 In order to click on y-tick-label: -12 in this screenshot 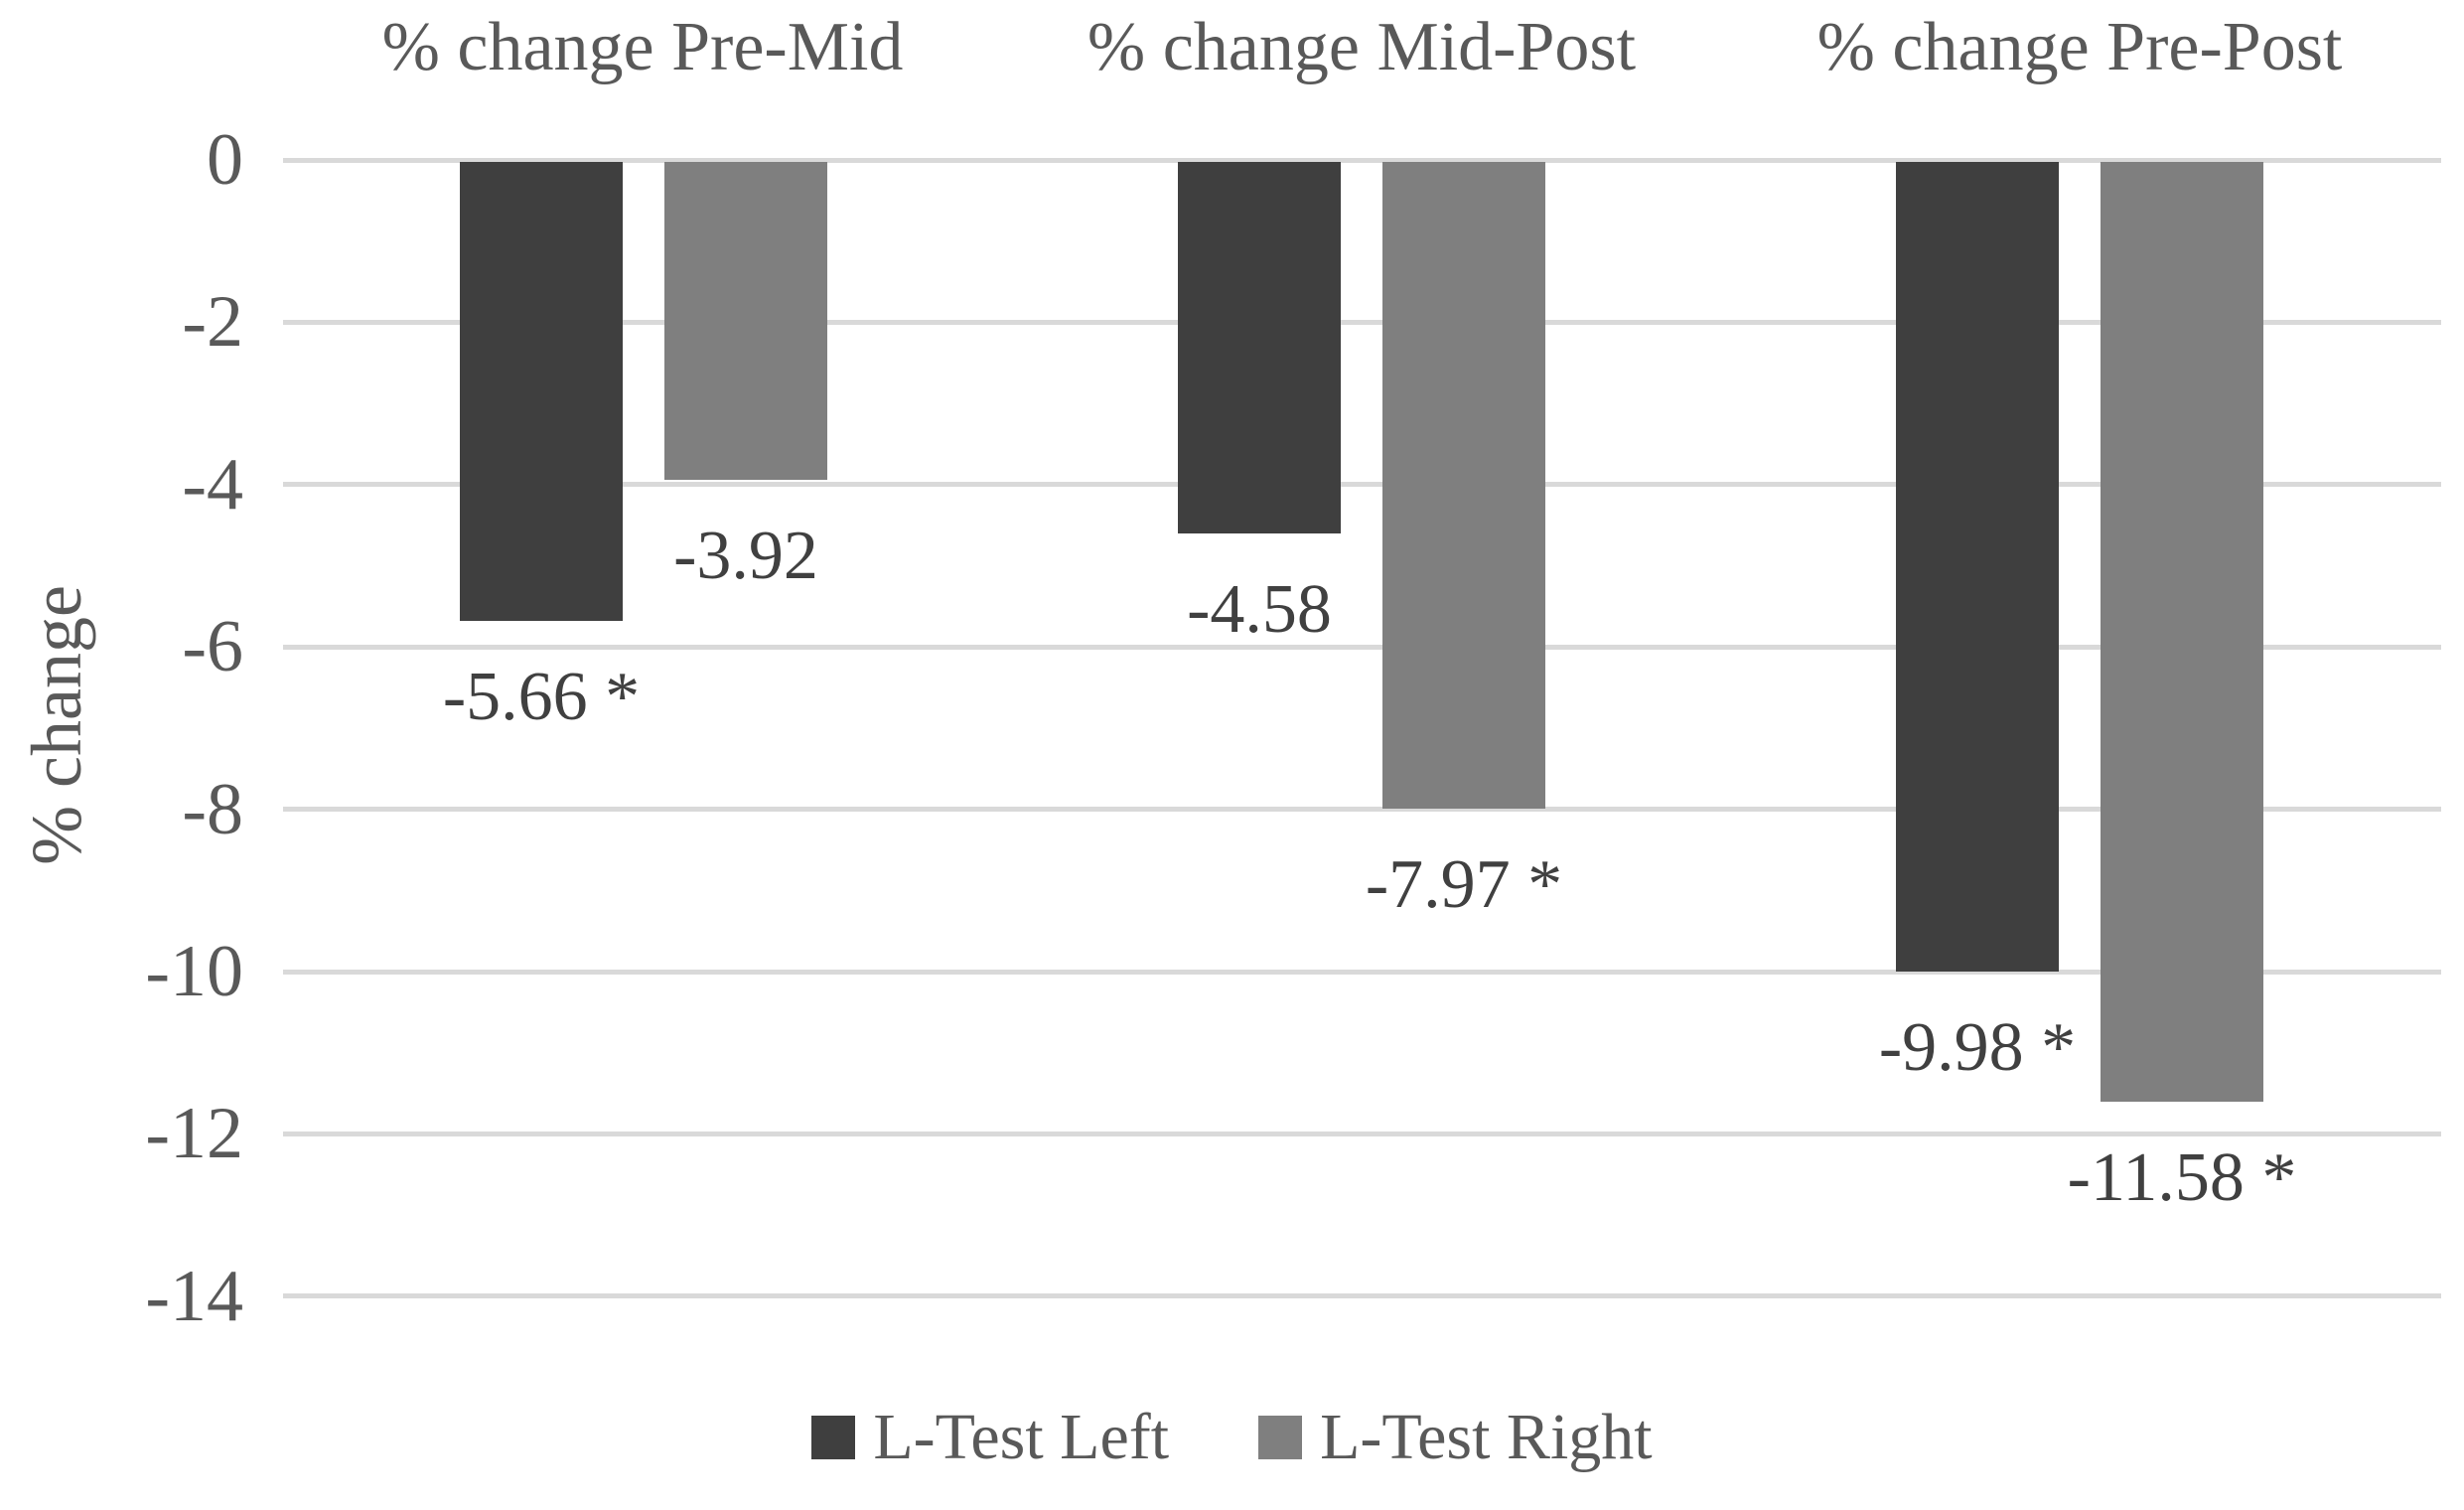, I will do `click(194, 1134)`.